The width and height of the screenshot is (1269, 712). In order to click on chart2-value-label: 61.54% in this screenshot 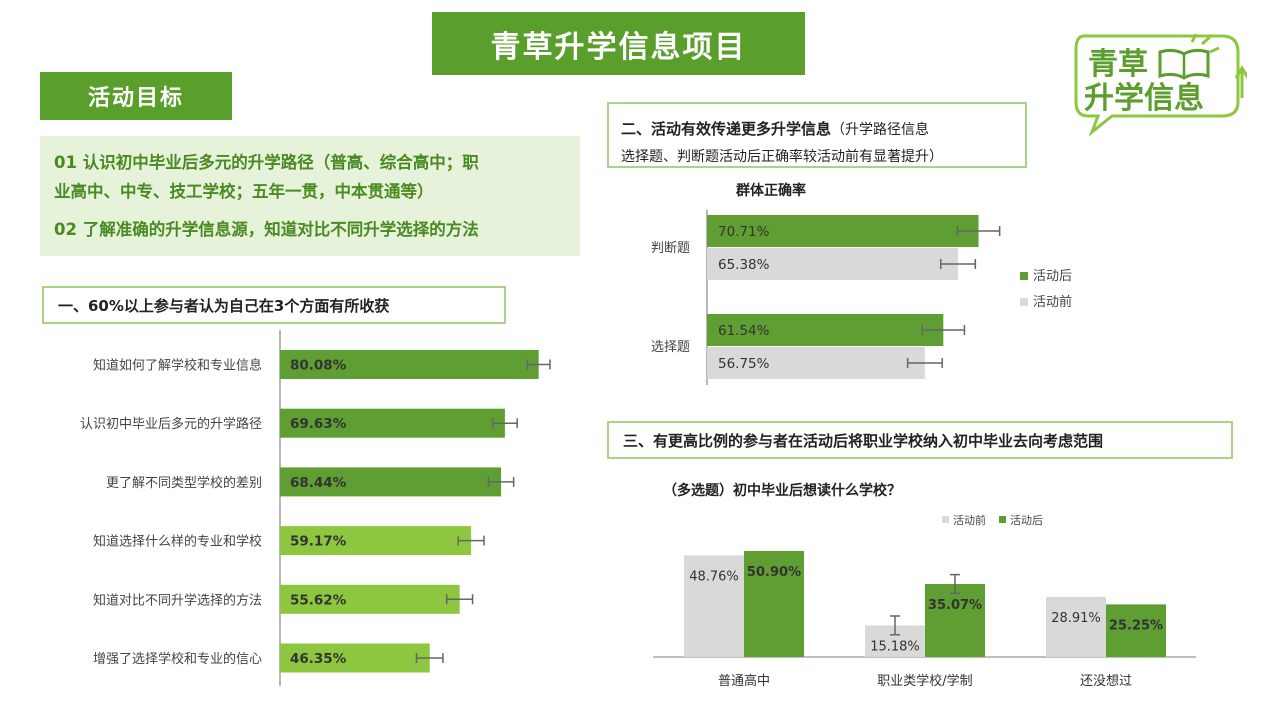, I will do `click(744, 331)`.